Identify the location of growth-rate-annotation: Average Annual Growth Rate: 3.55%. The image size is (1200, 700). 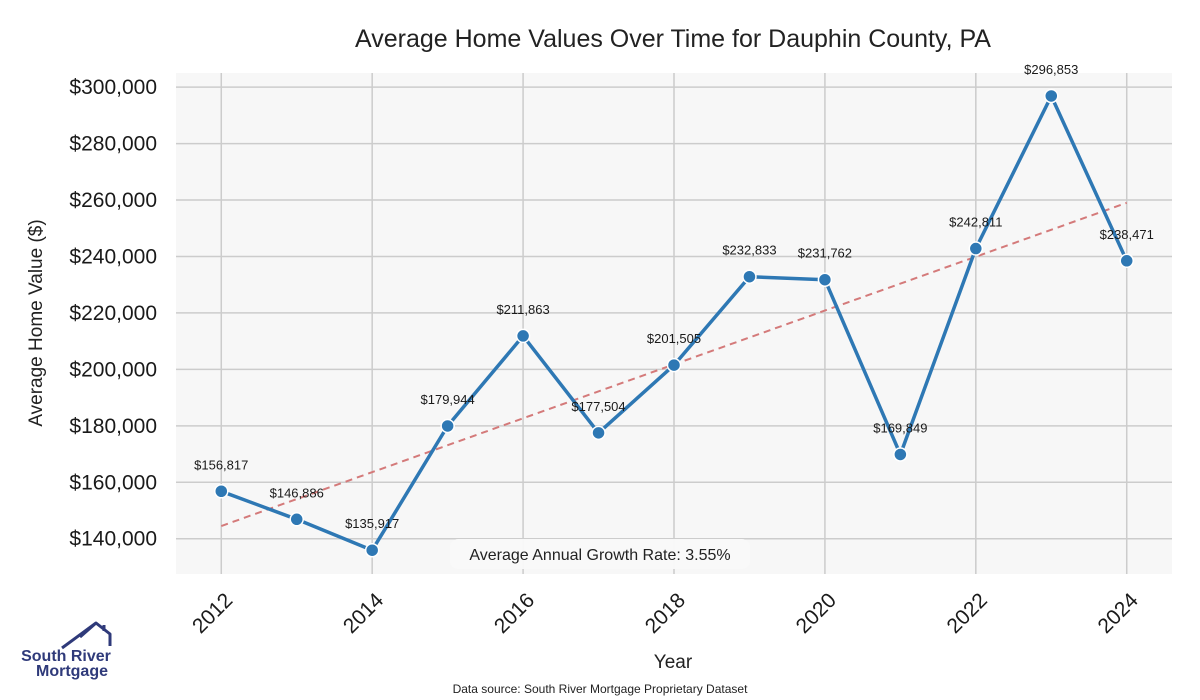
(600, 554).